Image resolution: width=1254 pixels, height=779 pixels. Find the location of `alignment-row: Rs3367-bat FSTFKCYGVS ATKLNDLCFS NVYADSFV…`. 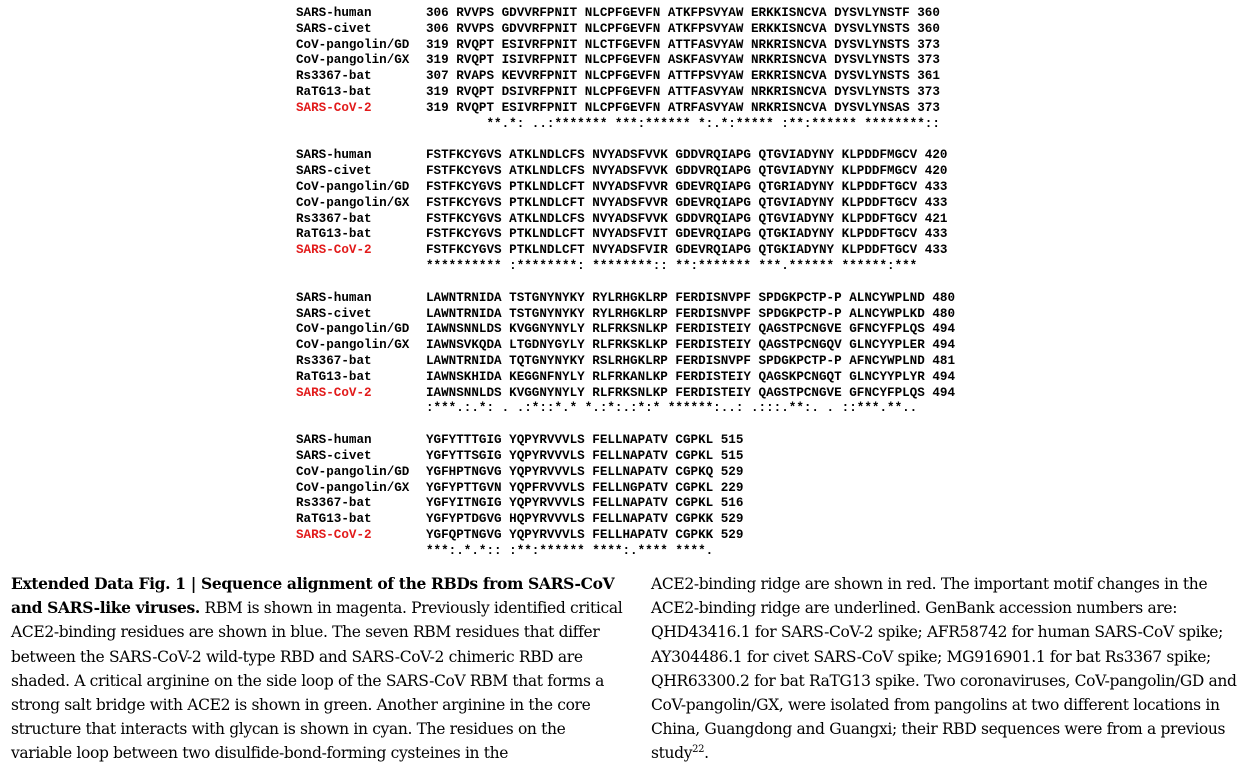

alignment-row: Rs3367-bat FSTFKCYGVS ATKLNDLCFS NVYADSFV… is located at coordinates (625, 220).